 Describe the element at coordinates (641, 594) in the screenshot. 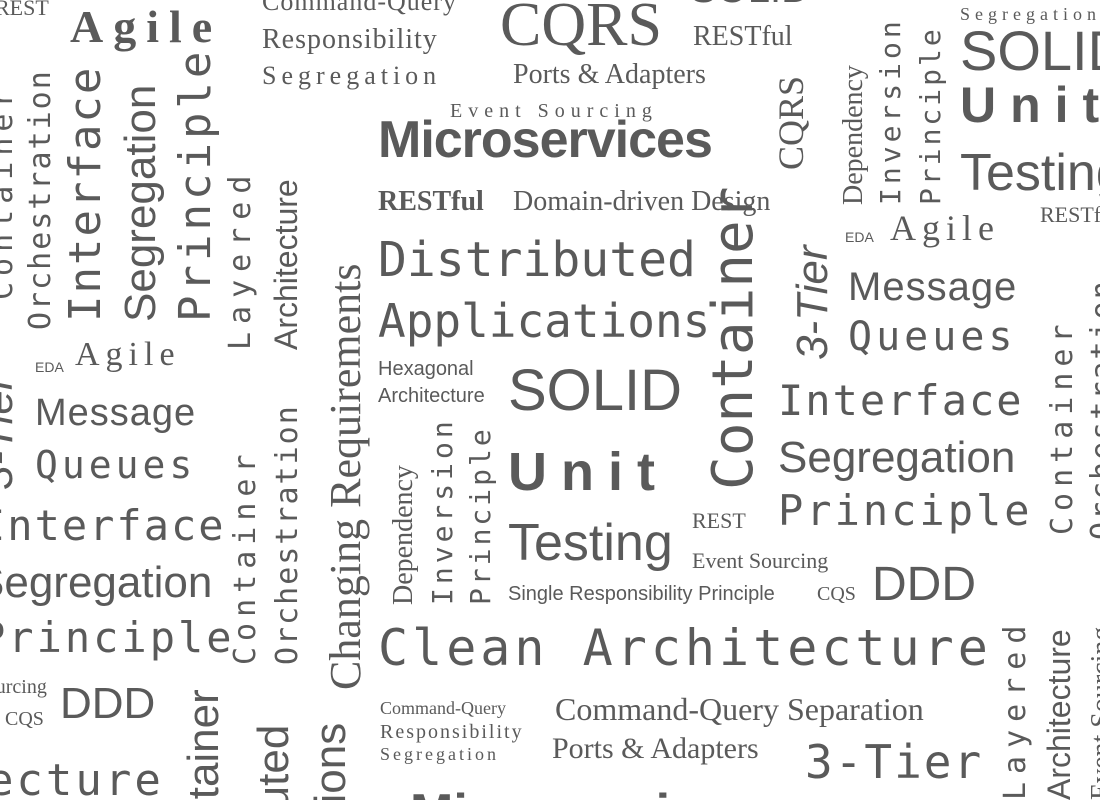

I see `word: Single Responsibility Principle` at that location.